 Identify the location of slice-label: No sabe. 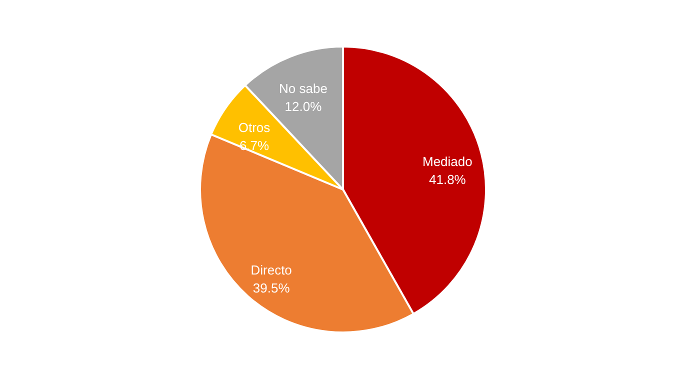
(303, 88).